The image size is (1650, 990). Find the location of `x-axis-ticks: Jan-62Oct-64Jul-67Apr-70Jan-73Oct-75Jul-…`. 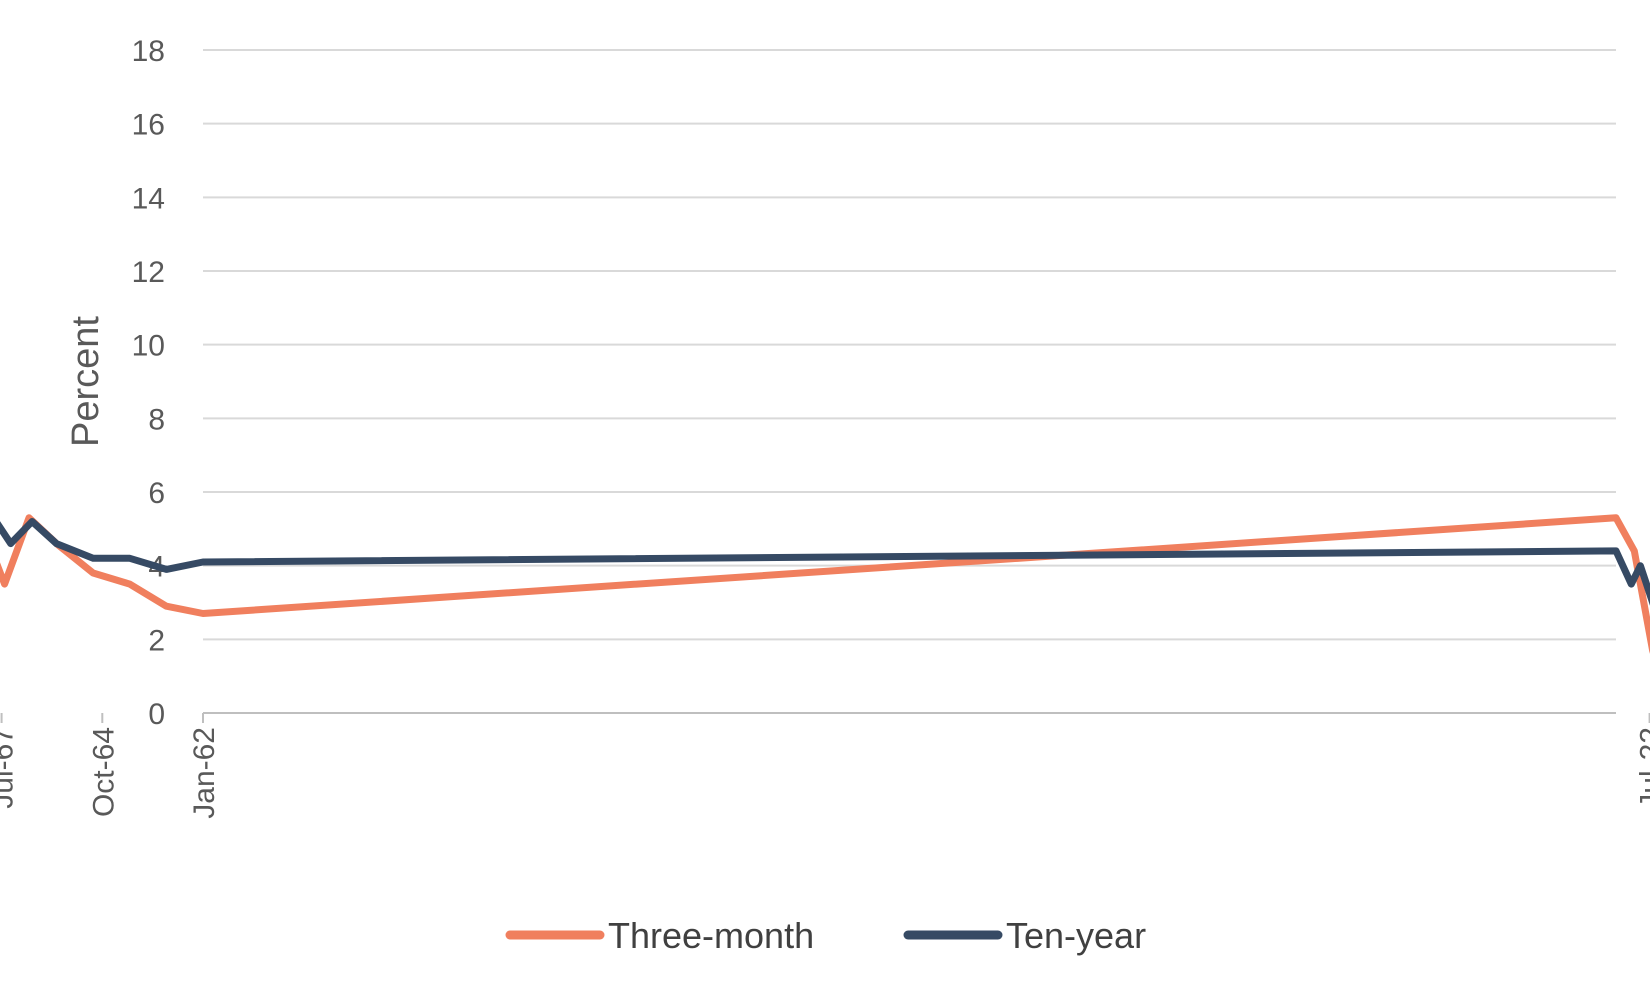

x-axis-ticks: Jan-62Oct-64Jul-67Apr-70Jan-73Oct-75Jul-… is located at coordinates (825, 766).